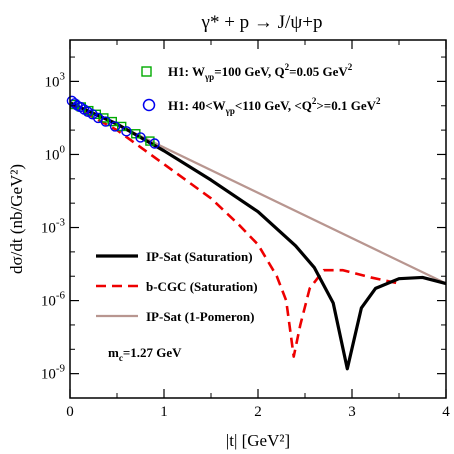  What do you see at coordinates (149, 105) in the screenshot?
I see `legend-circle-marker` at bounding box center [149, 105].